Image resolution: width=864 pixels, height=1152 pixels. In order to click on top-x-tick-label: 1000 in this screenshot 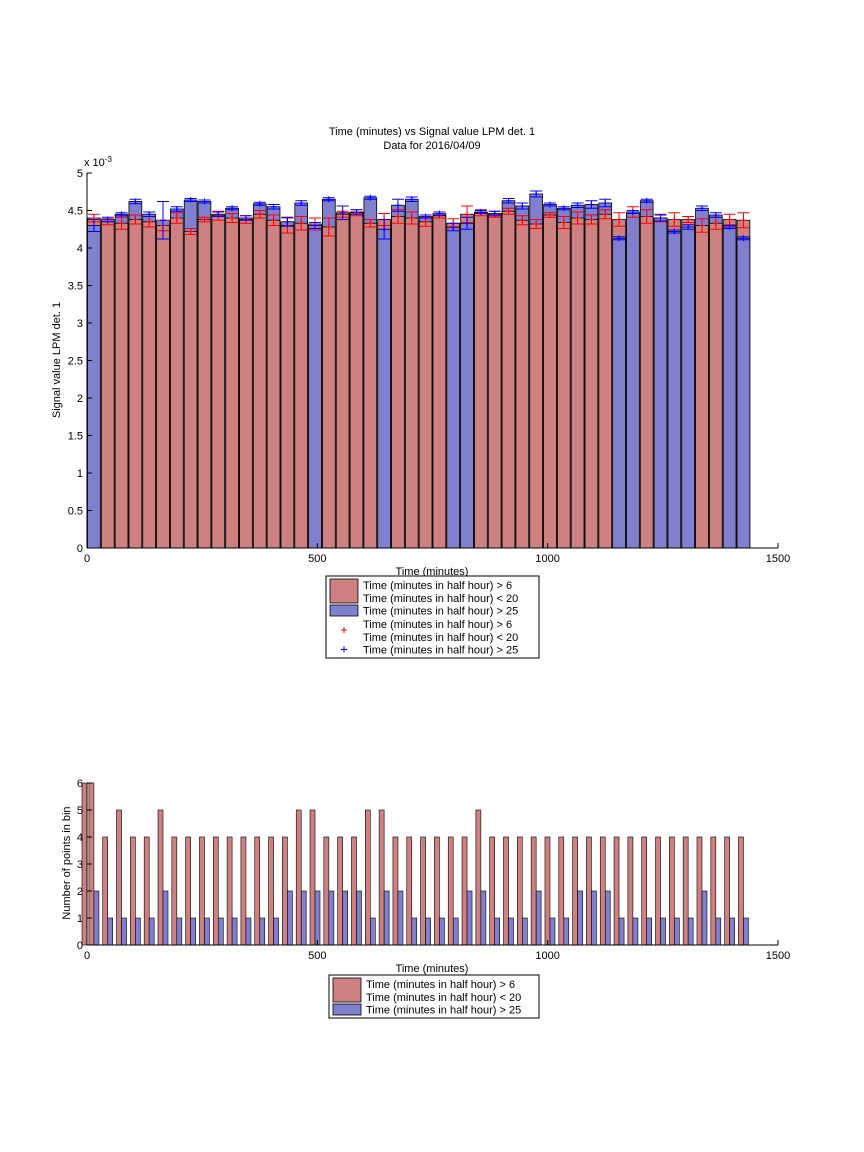, I will do `click(547, 559)`.